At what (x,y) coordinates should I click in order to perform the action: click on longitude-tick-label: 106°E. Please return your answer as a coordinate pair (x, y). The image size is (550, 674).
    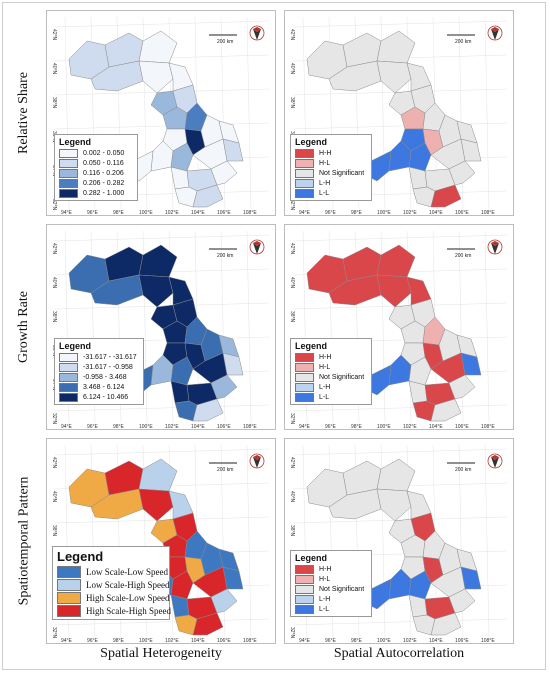
    Looking at the image, I should click on (462, 427).